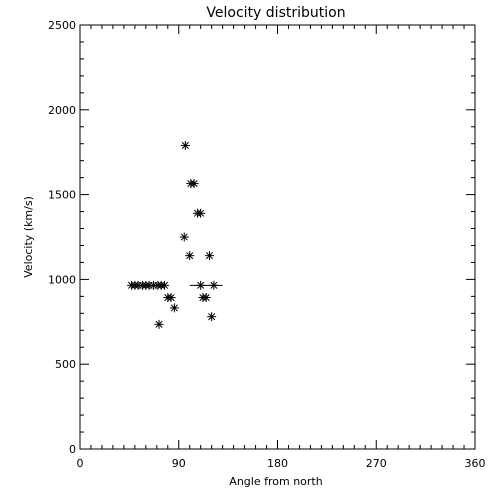 This screenshot has width=500, height=500. I want to click on x-tick-label: 270, so click(376, 463).